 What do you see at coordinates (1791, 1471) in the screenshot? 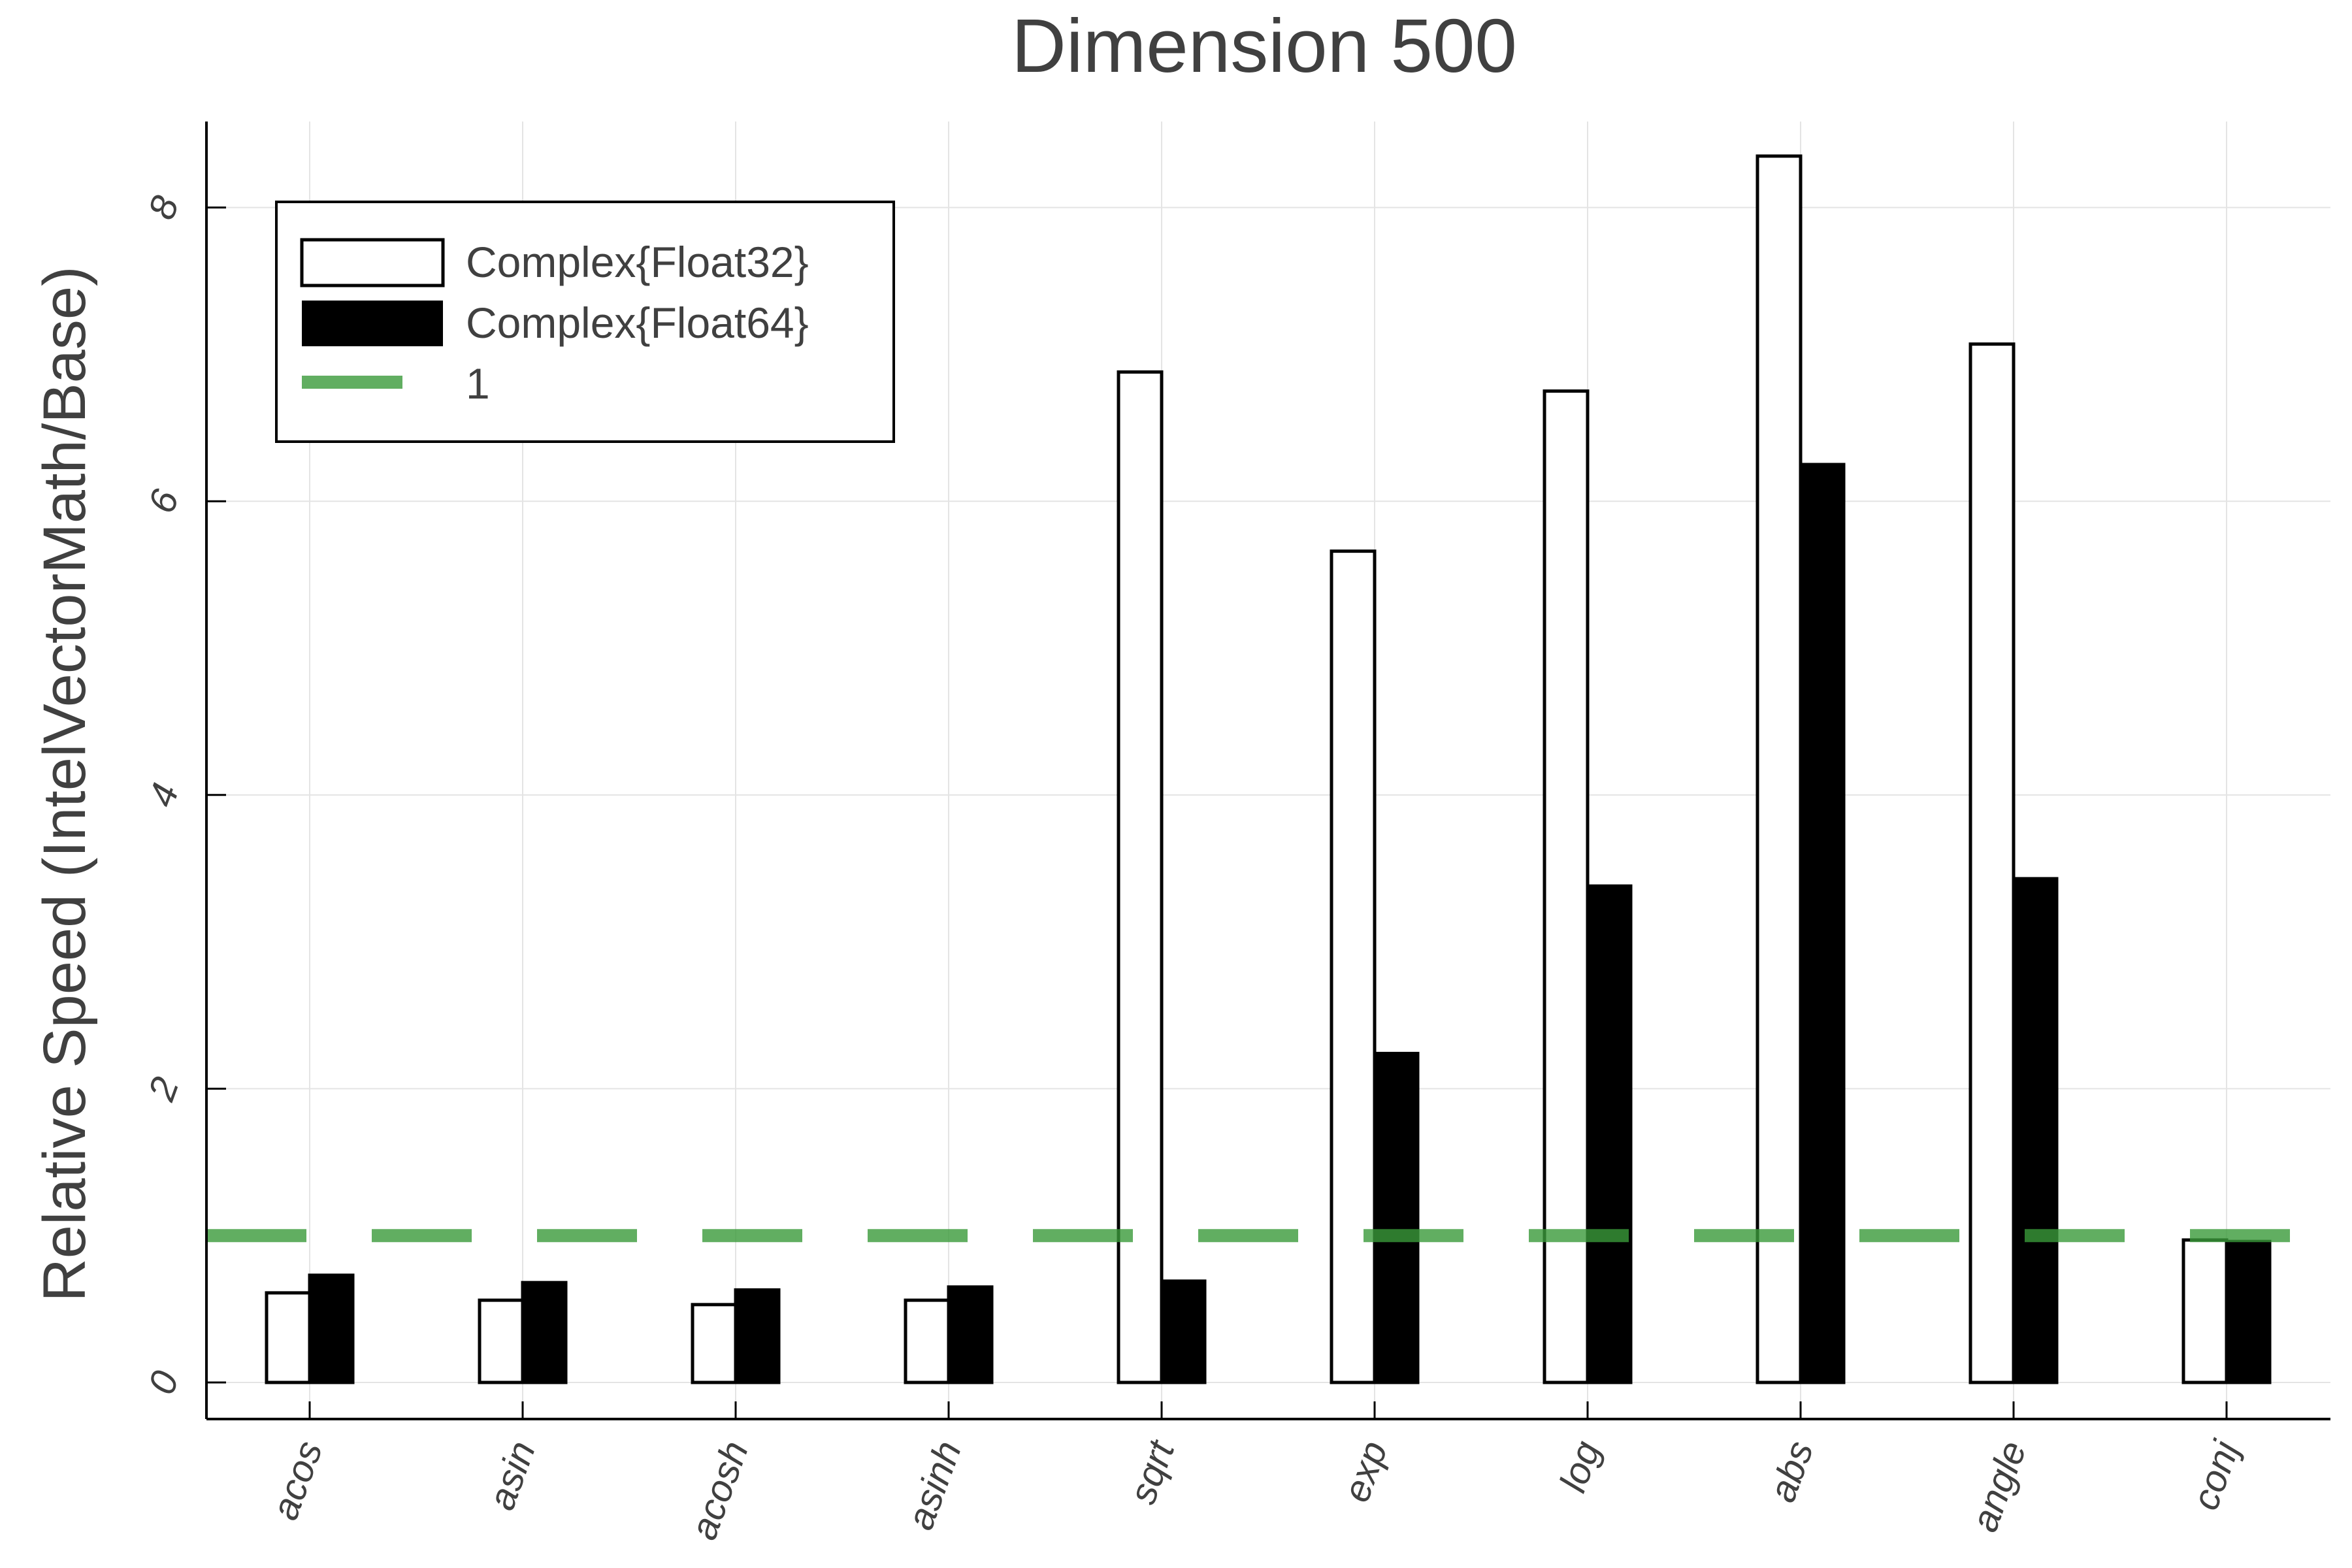
I see `x-tick-label: abs` at bounding box center [1791, 1471].